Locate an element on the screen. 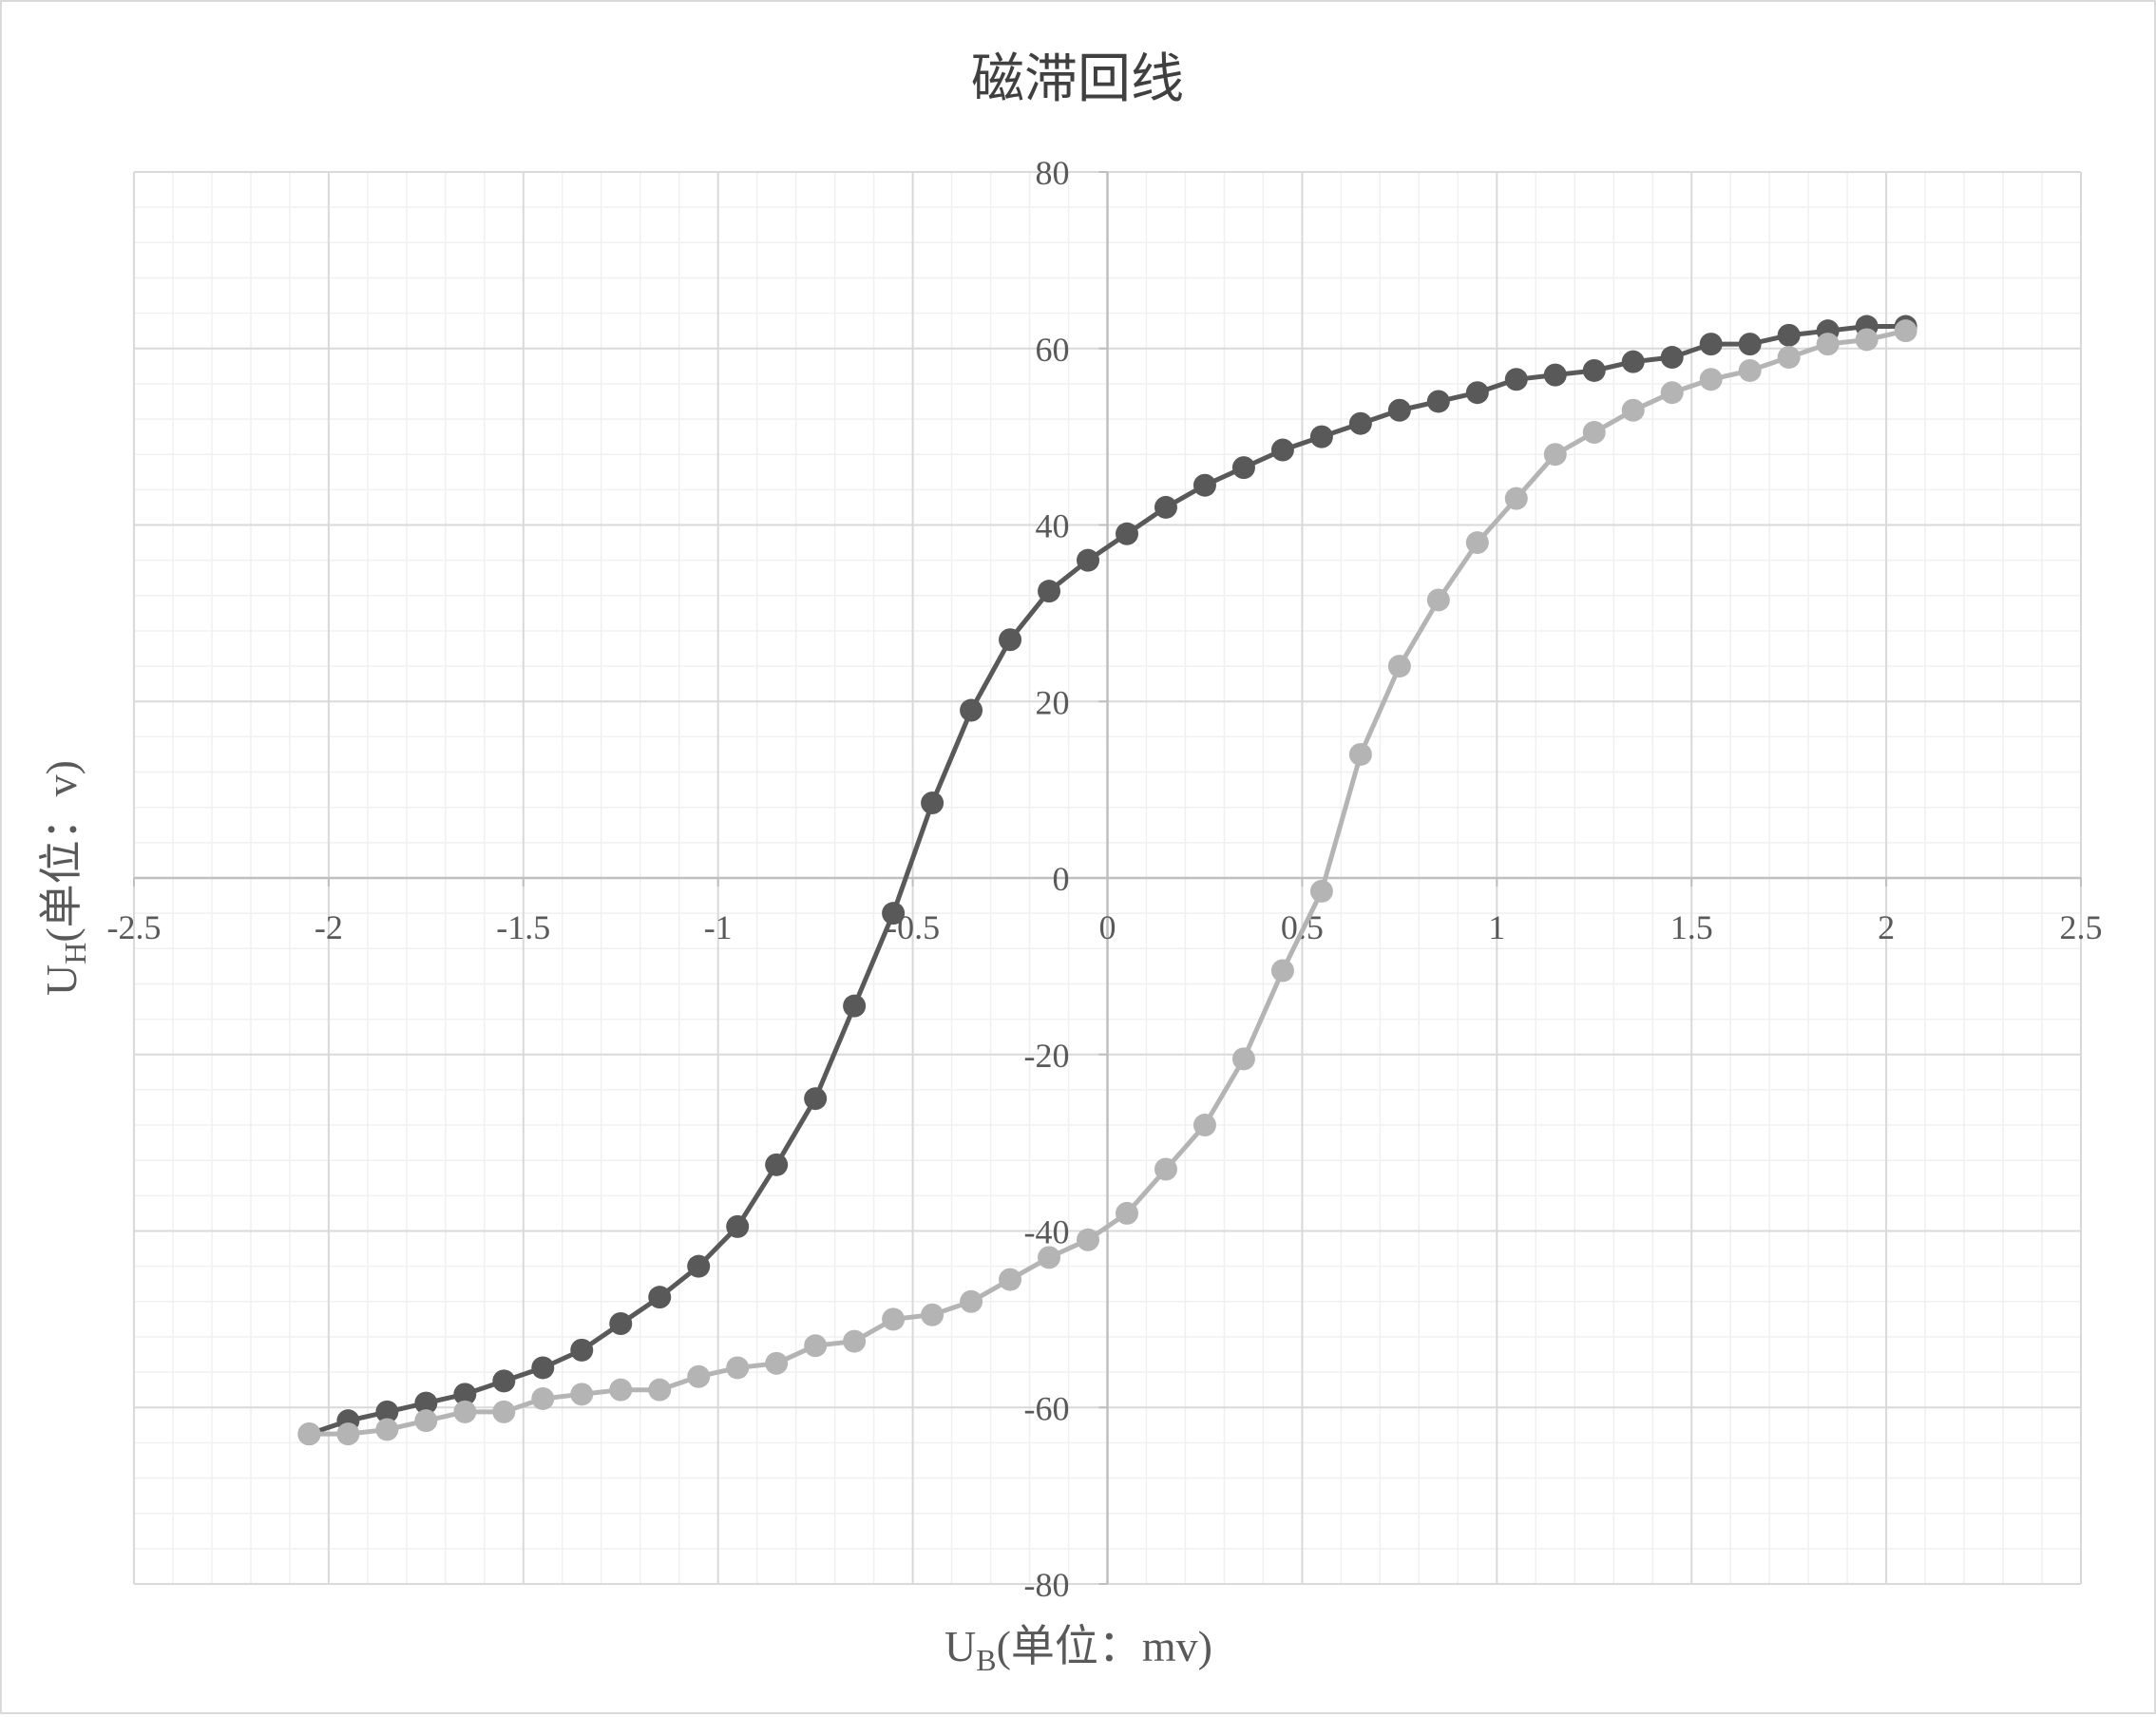 The width and height of the screenshot is (2156, 1717). y-tick-label: -20 is located at coordinates (1047, 1056).